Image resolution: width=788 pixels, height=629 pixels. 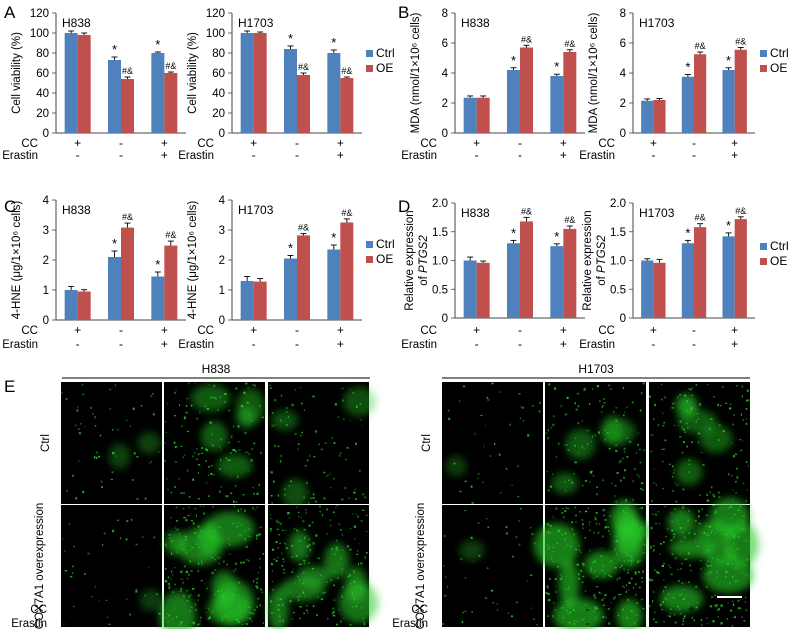 What do you see at coordinates (427, 443) in the screenshot?
I see `row-label: Ctrl` at bounding box center [427, 443].